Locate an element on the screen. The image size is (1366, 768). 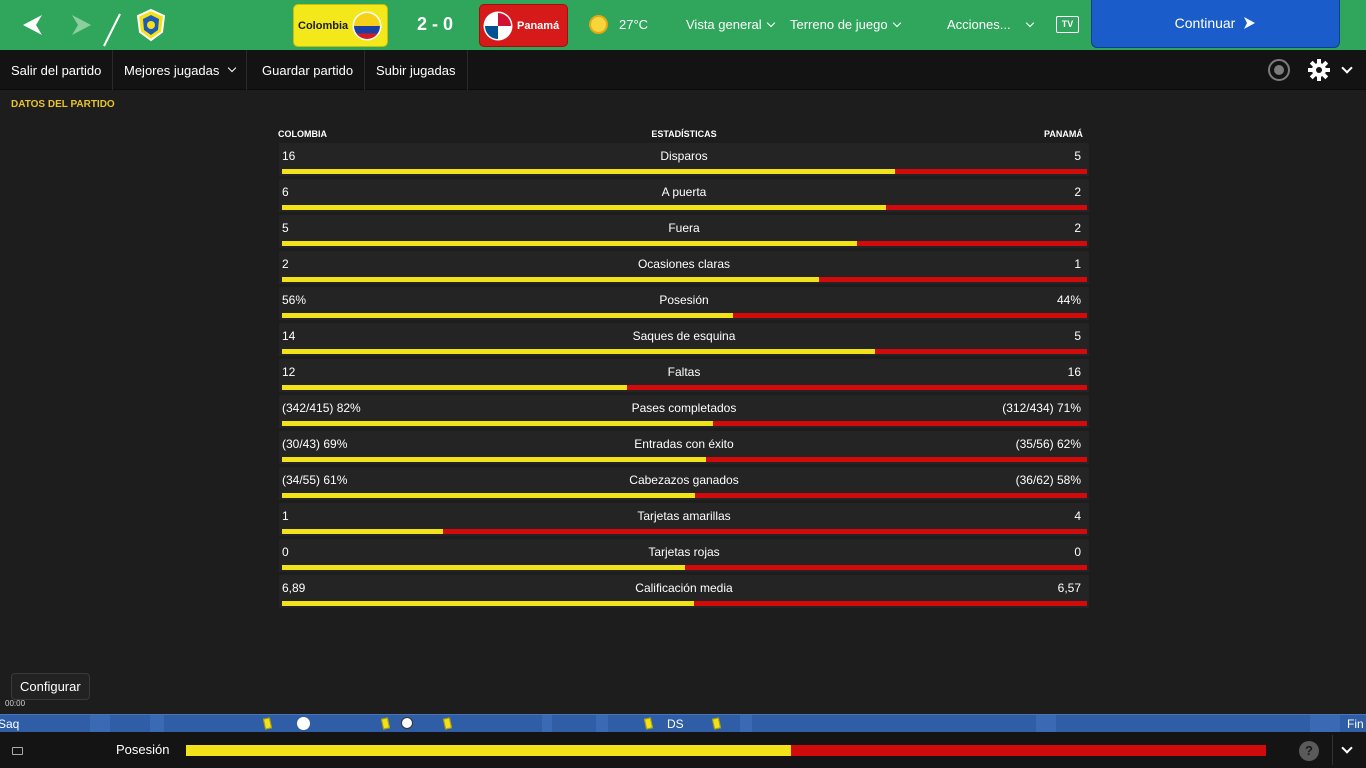
back-arrow-icon is located at coordinates (33, 25).